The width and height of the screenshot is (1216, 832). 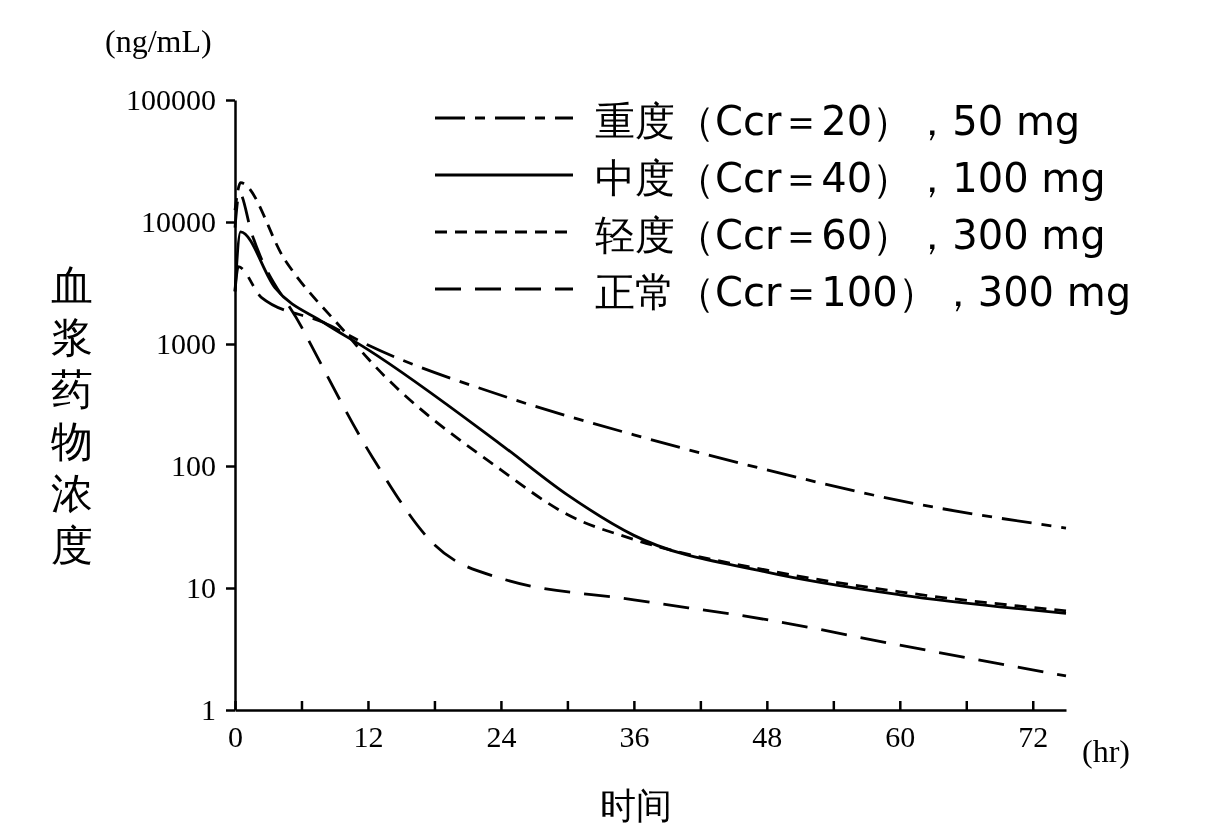 What do you see at coordinates (863, 292) in the screenshot?
I see `legend-label: 正常（Ccr＝100），300 mg` at bounding box center [863, 292].